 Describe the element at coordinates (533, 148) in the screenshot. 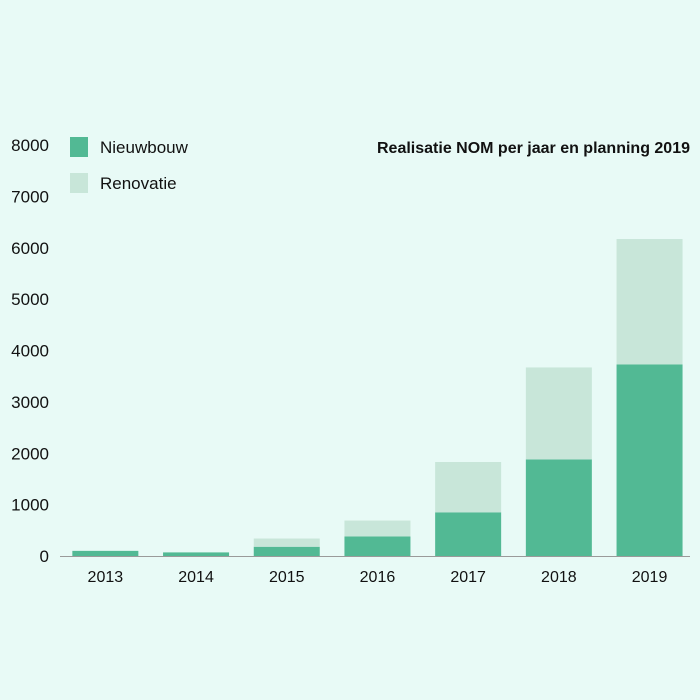

I see `chart-title: Realisatie NOM per jaar en planning 2019` at that location.